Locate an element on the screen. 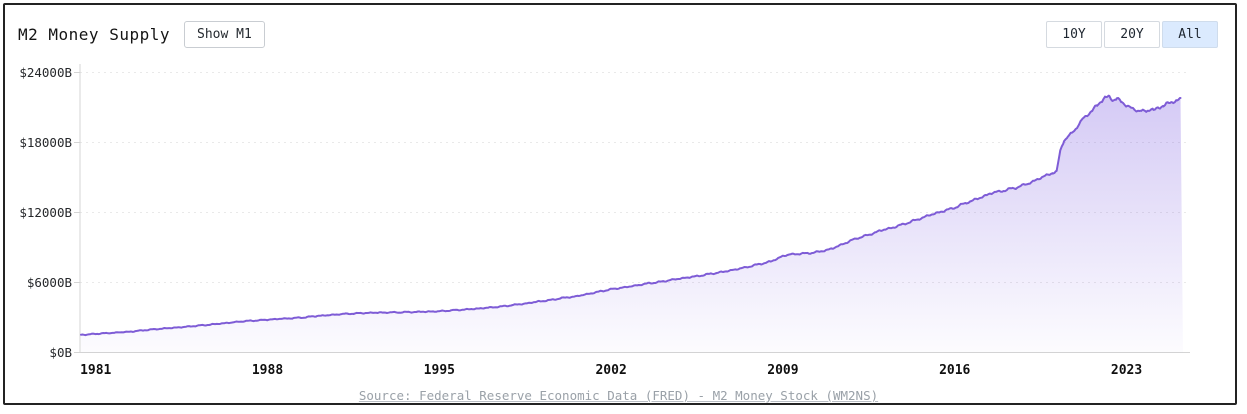 The width and height of the screenshot is (1247, 414). range-button-20y: 20Y is located at coordinates (1132, 34).